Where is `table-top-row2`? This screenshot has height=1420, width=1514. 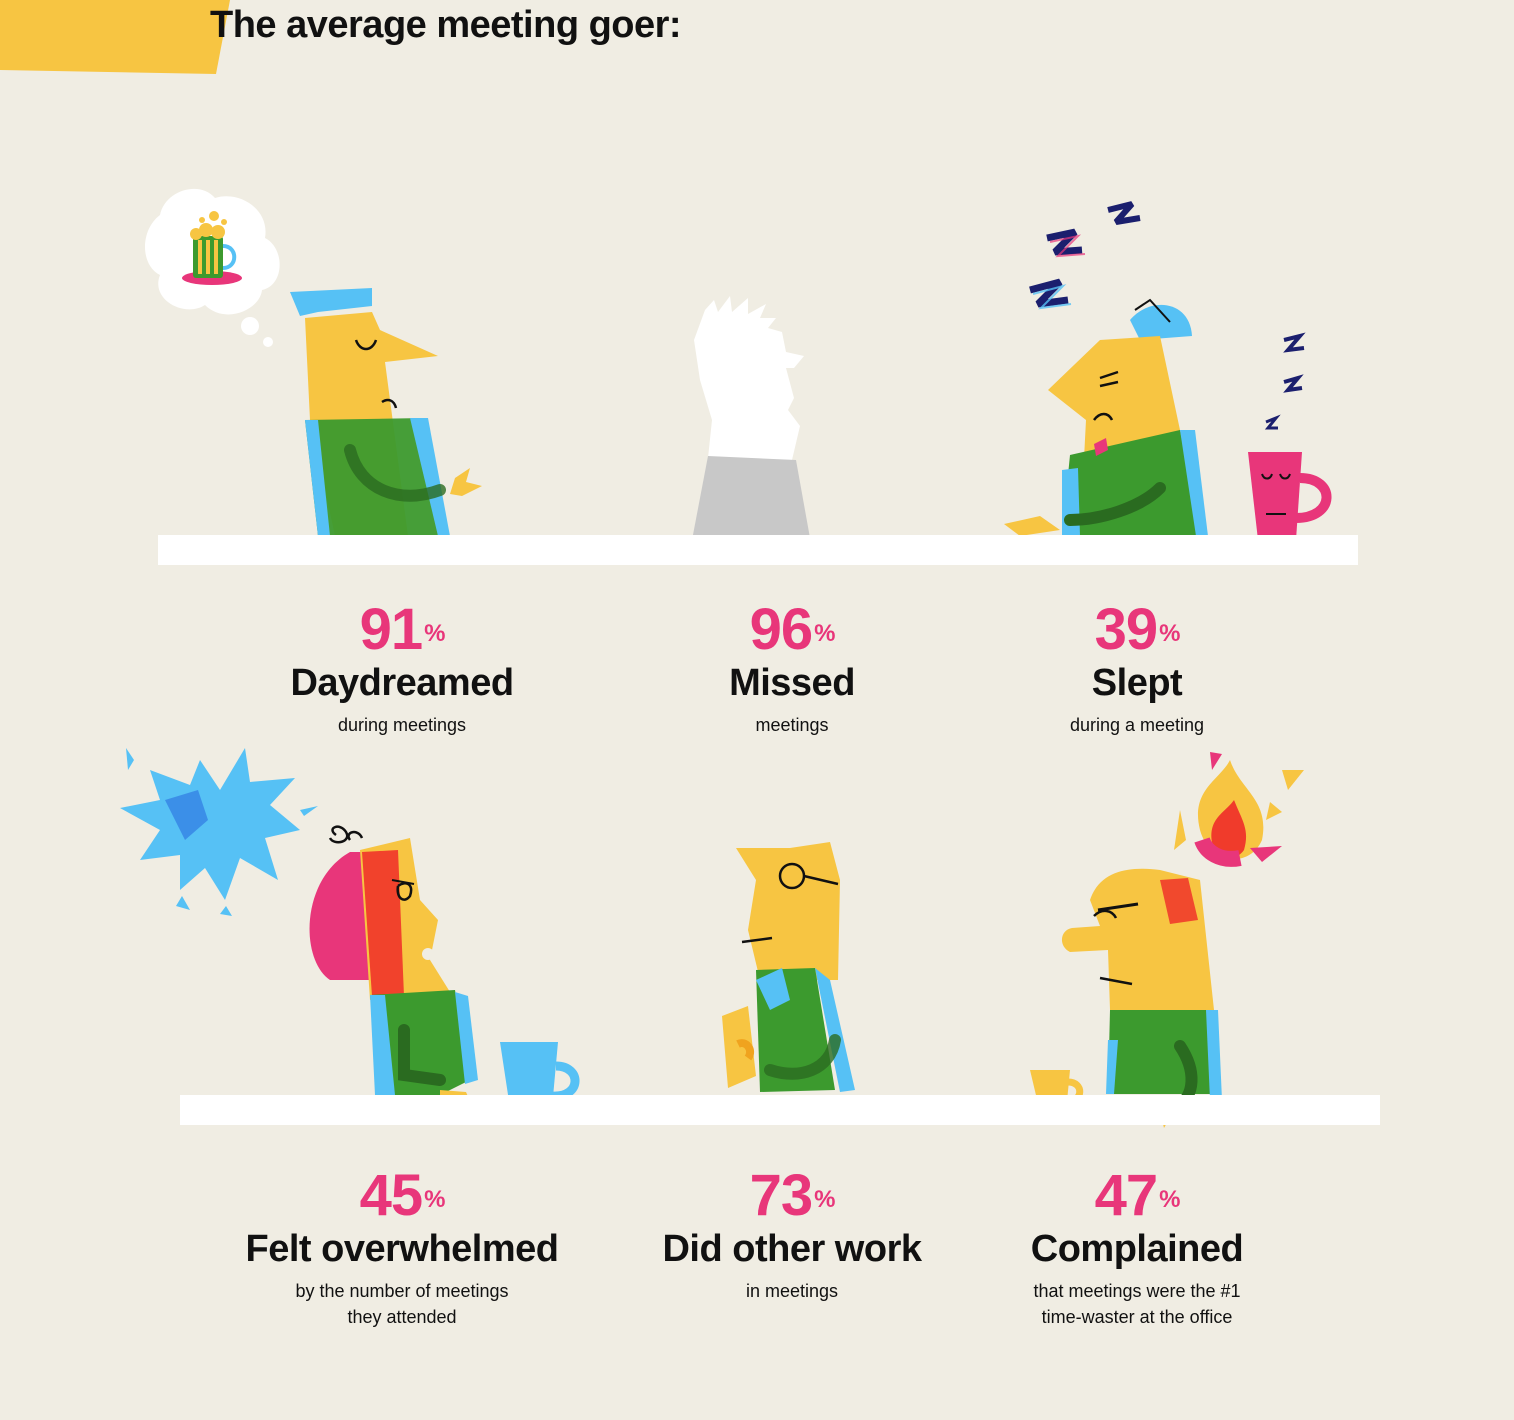
table-top-row2 is located at coordinates (780, 1110).